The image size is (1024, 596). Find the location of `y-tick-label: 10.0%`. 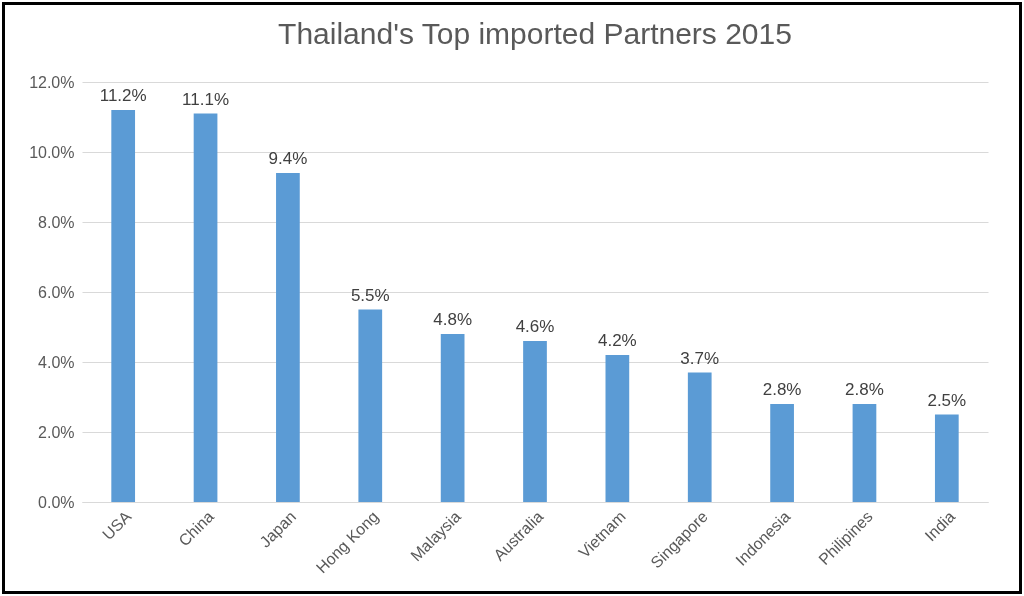

y-tick-label: 10.0% is located at coordinates (52, 152).